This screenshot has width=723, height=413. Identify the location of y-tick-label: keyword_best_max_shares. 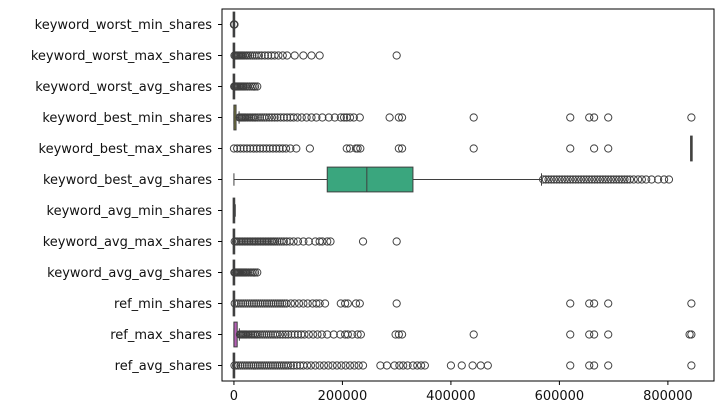
(126, 149).